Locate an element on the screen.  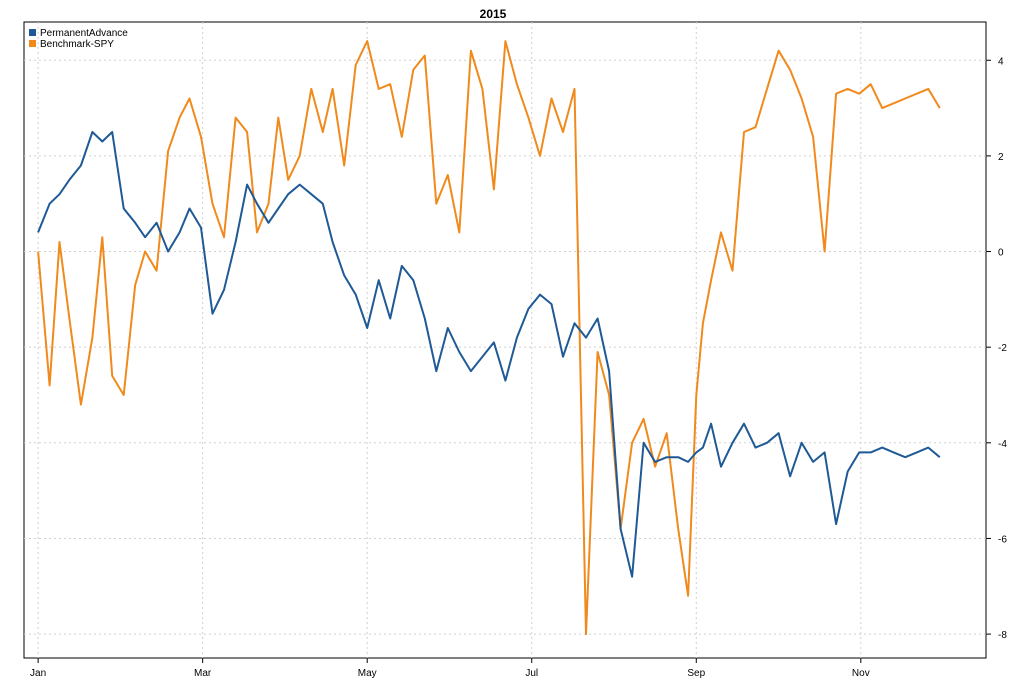
y-tick-label: -2 is located at coordinates (1002, 348).